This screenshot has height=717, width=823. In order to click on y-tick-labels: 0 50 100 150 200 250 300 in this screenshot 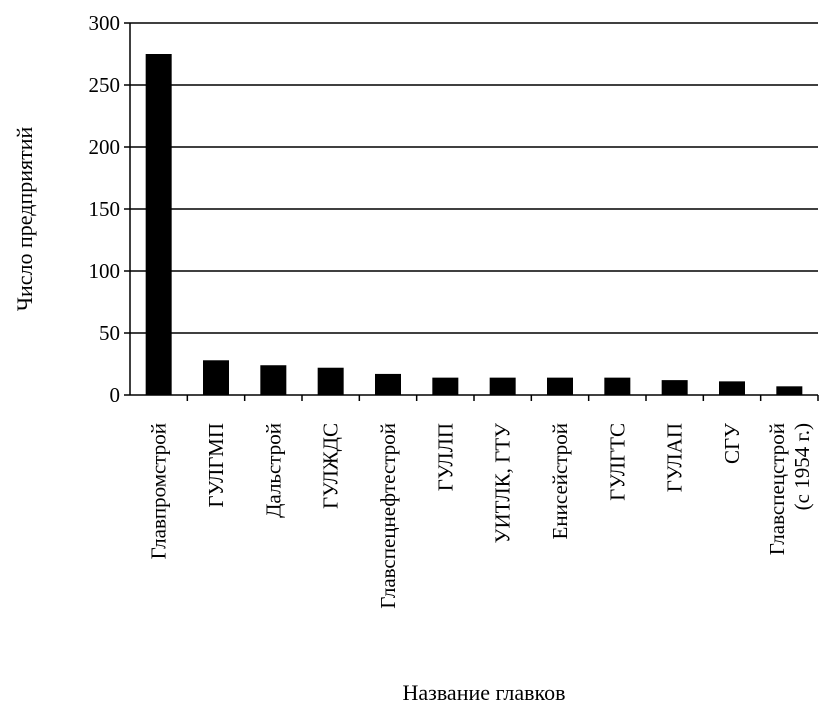, I will do `click(105, 209)`.